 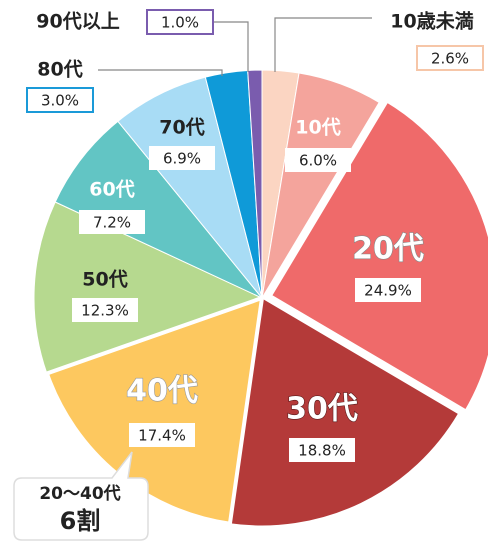 I want to click on value-label: 3.0%, so click(x=60, y=101).